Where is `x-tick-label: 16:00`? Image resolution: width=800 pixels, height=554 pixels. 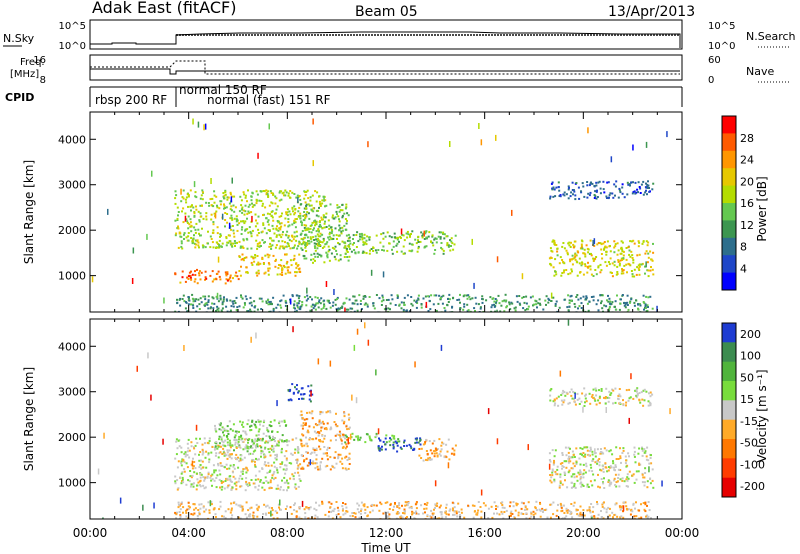
x-tick-label: 16:00 is located at coordinates (484, 533).